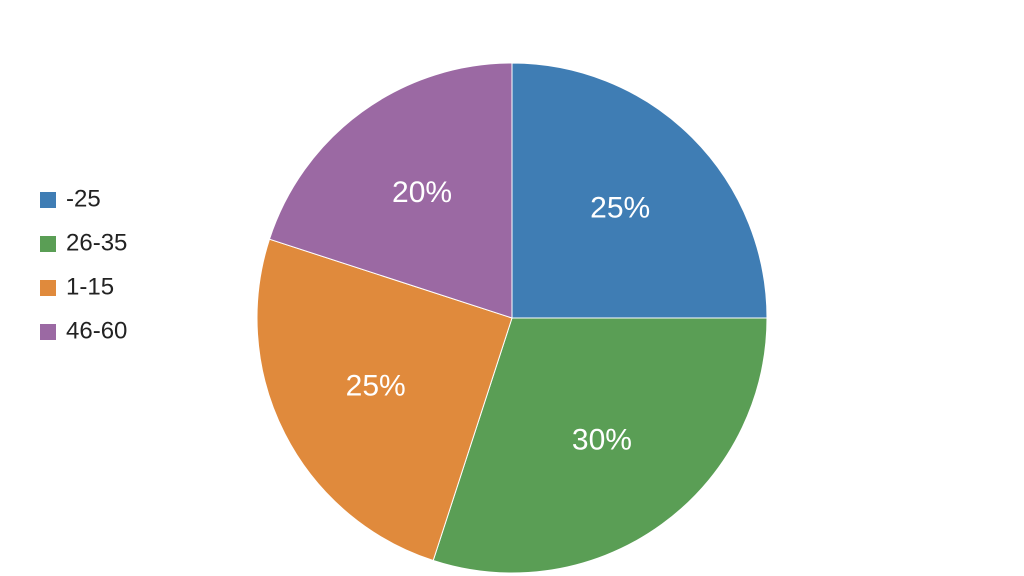  Describe the element at coordinates (83, 198) in the screenshot. I see `legend-label: -25` at that location.